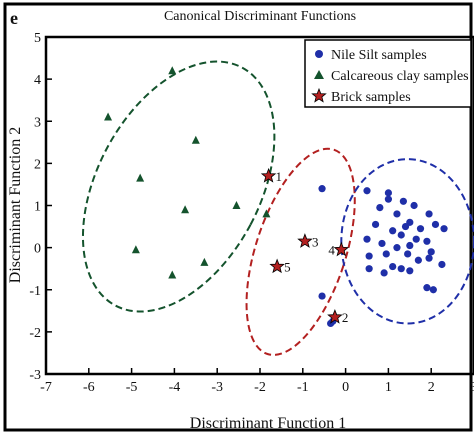 The image size is (474, 433). Describe the element at coordinates (287, 267) in the screenshot. I see `brick-sample-label: 5` at that location.